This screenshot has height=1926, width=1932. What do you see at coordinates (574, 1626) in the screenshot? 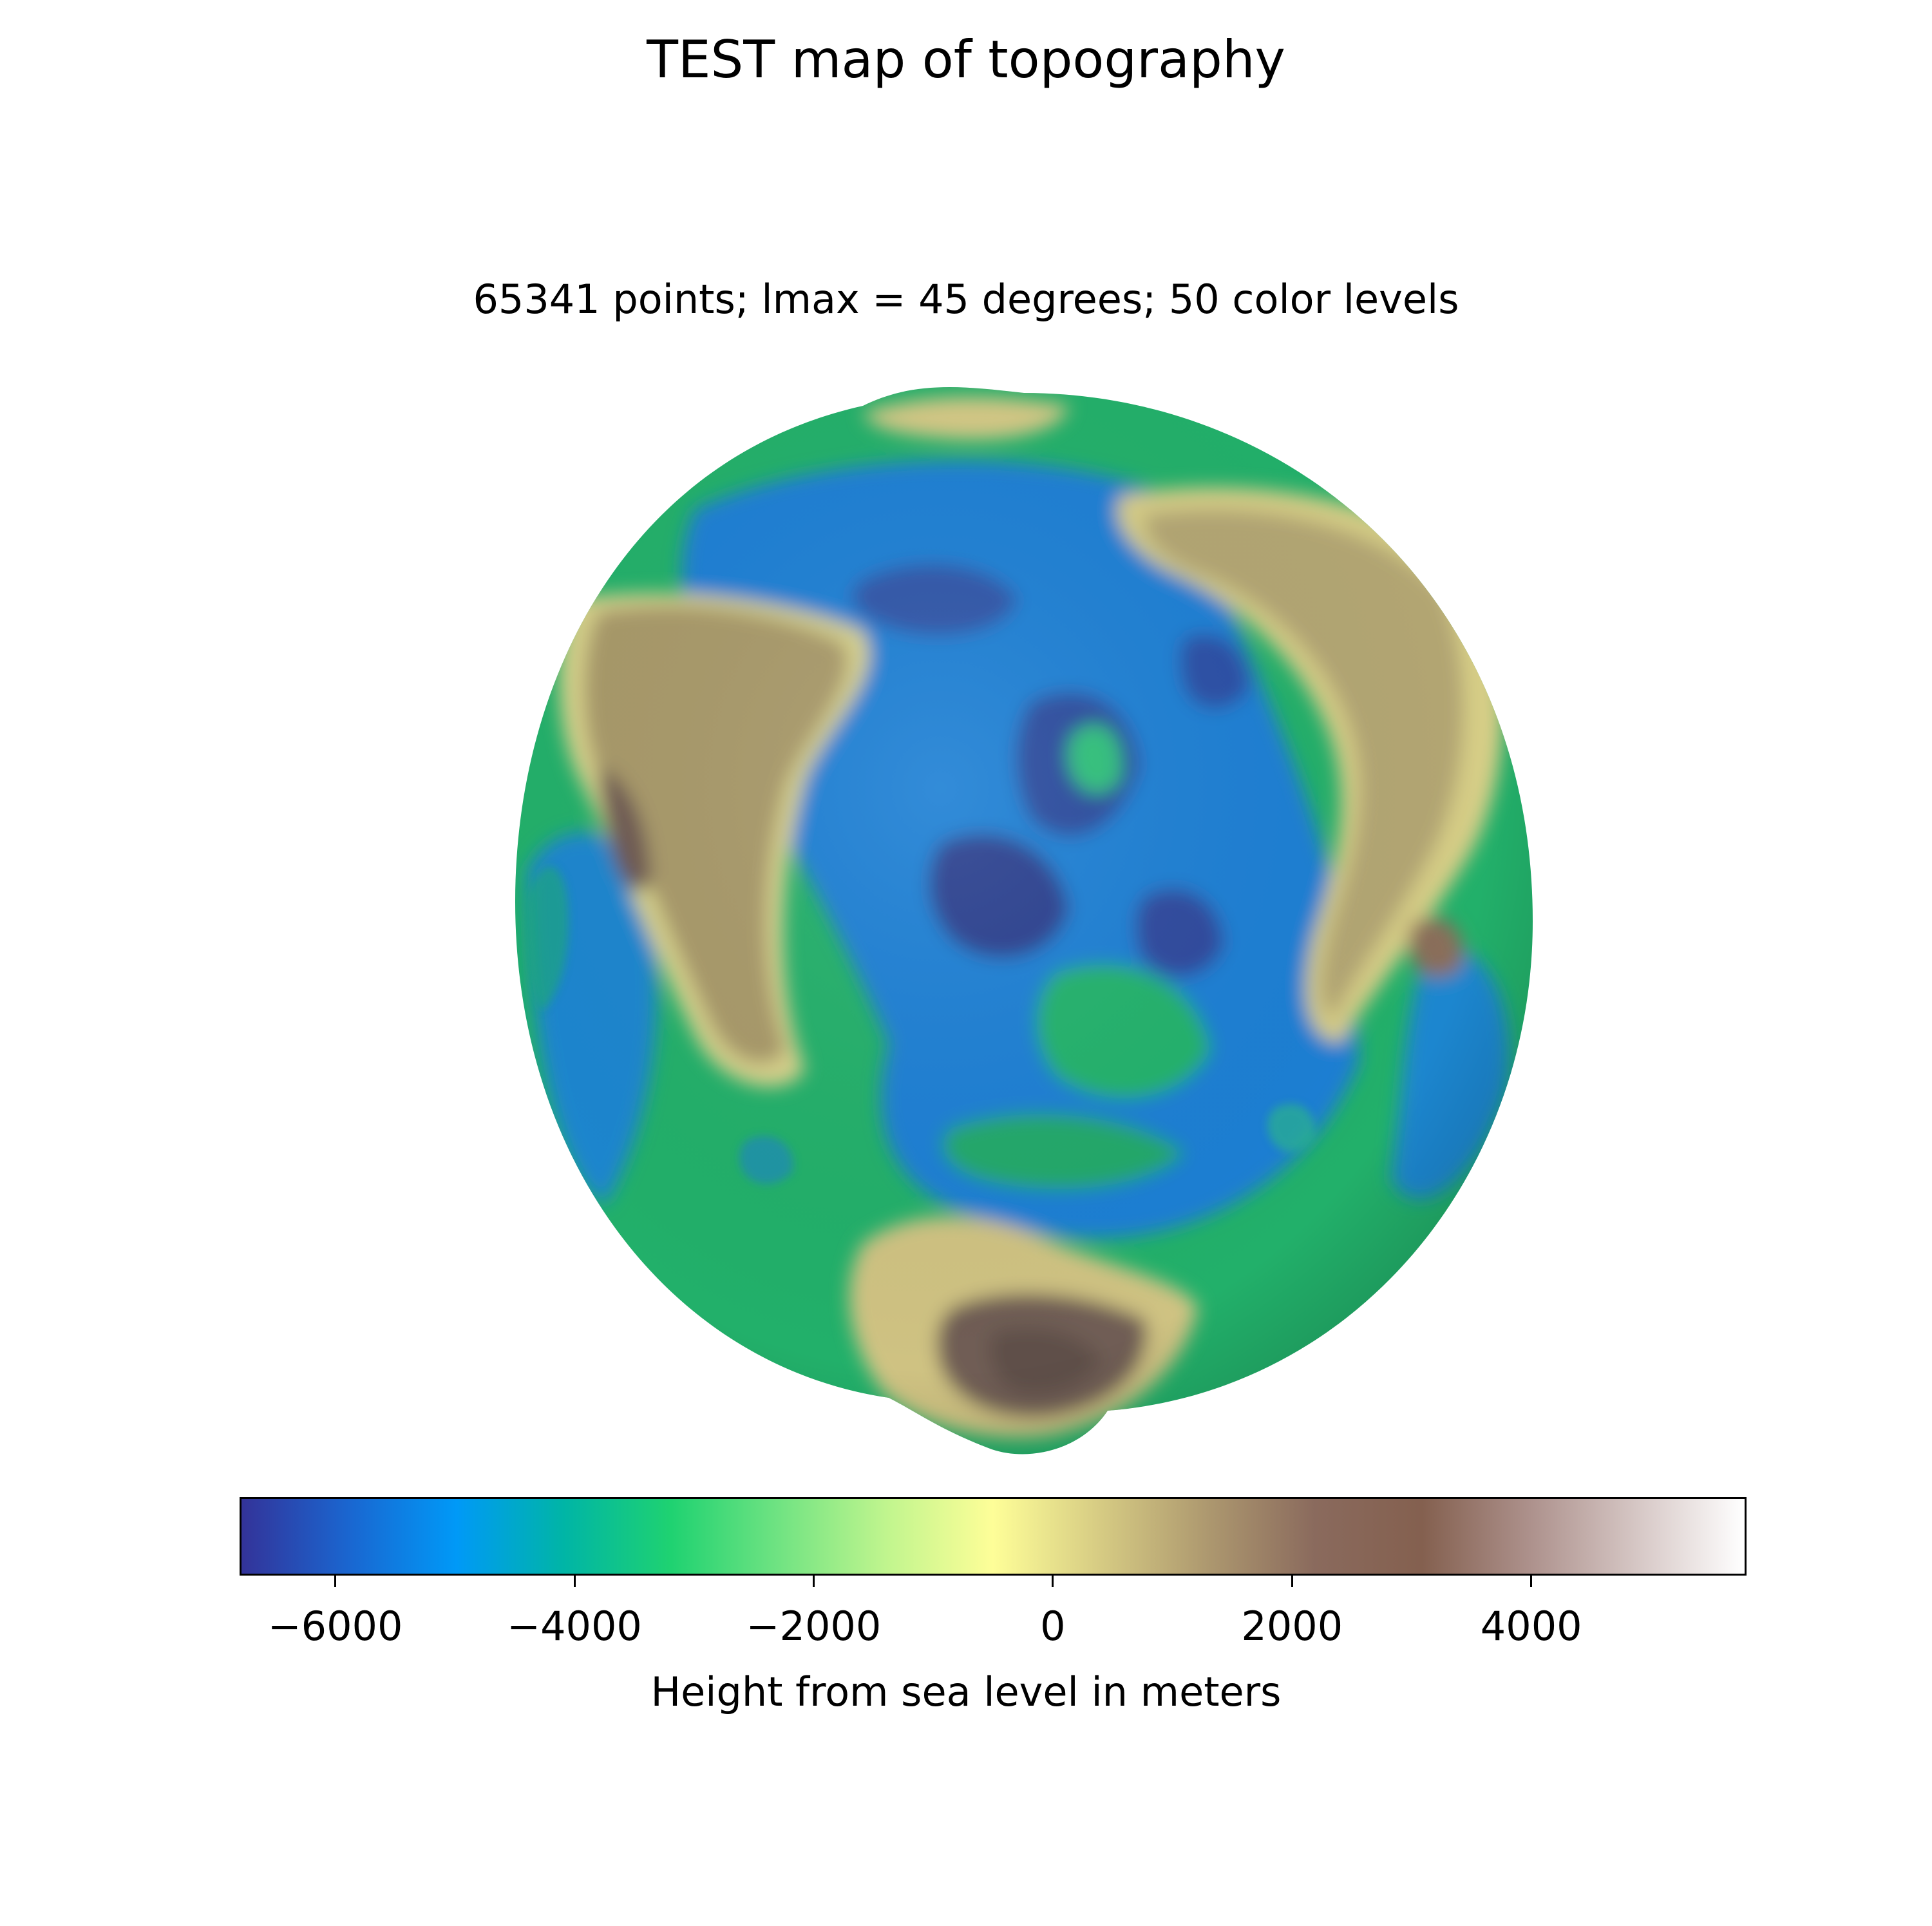
I see `colorbar-tick-label: −4000` at bounding box center [574, 1626].